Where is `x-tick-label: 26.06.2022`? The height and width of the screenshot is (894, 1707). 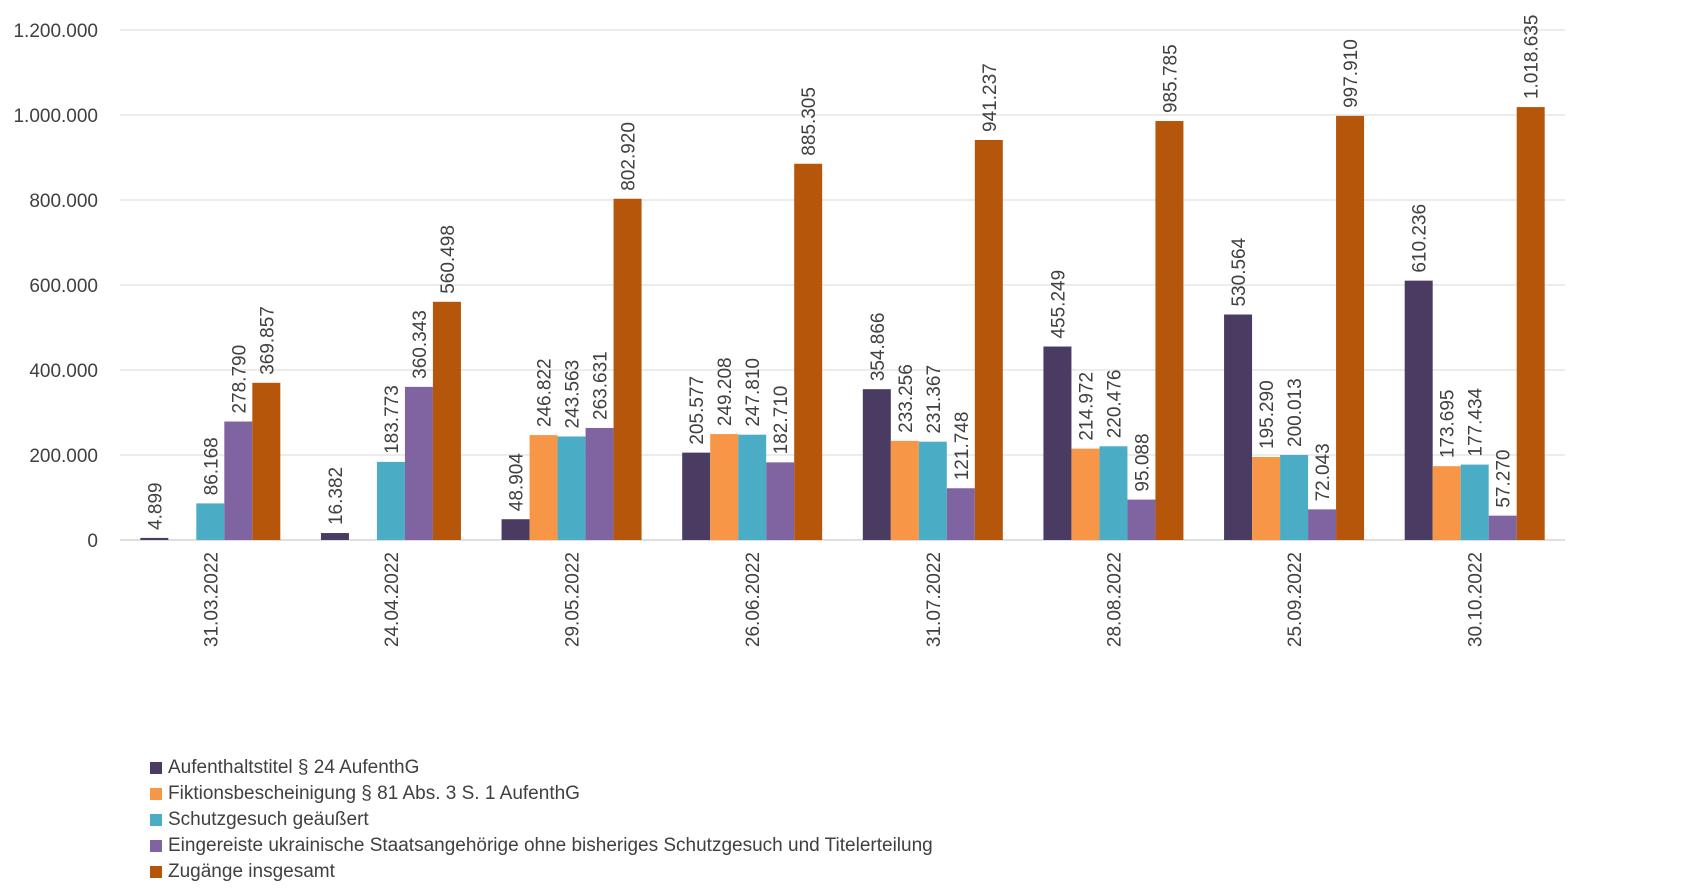
x-tick-label: 26.06.2022 is located at coordinates (753, 599).